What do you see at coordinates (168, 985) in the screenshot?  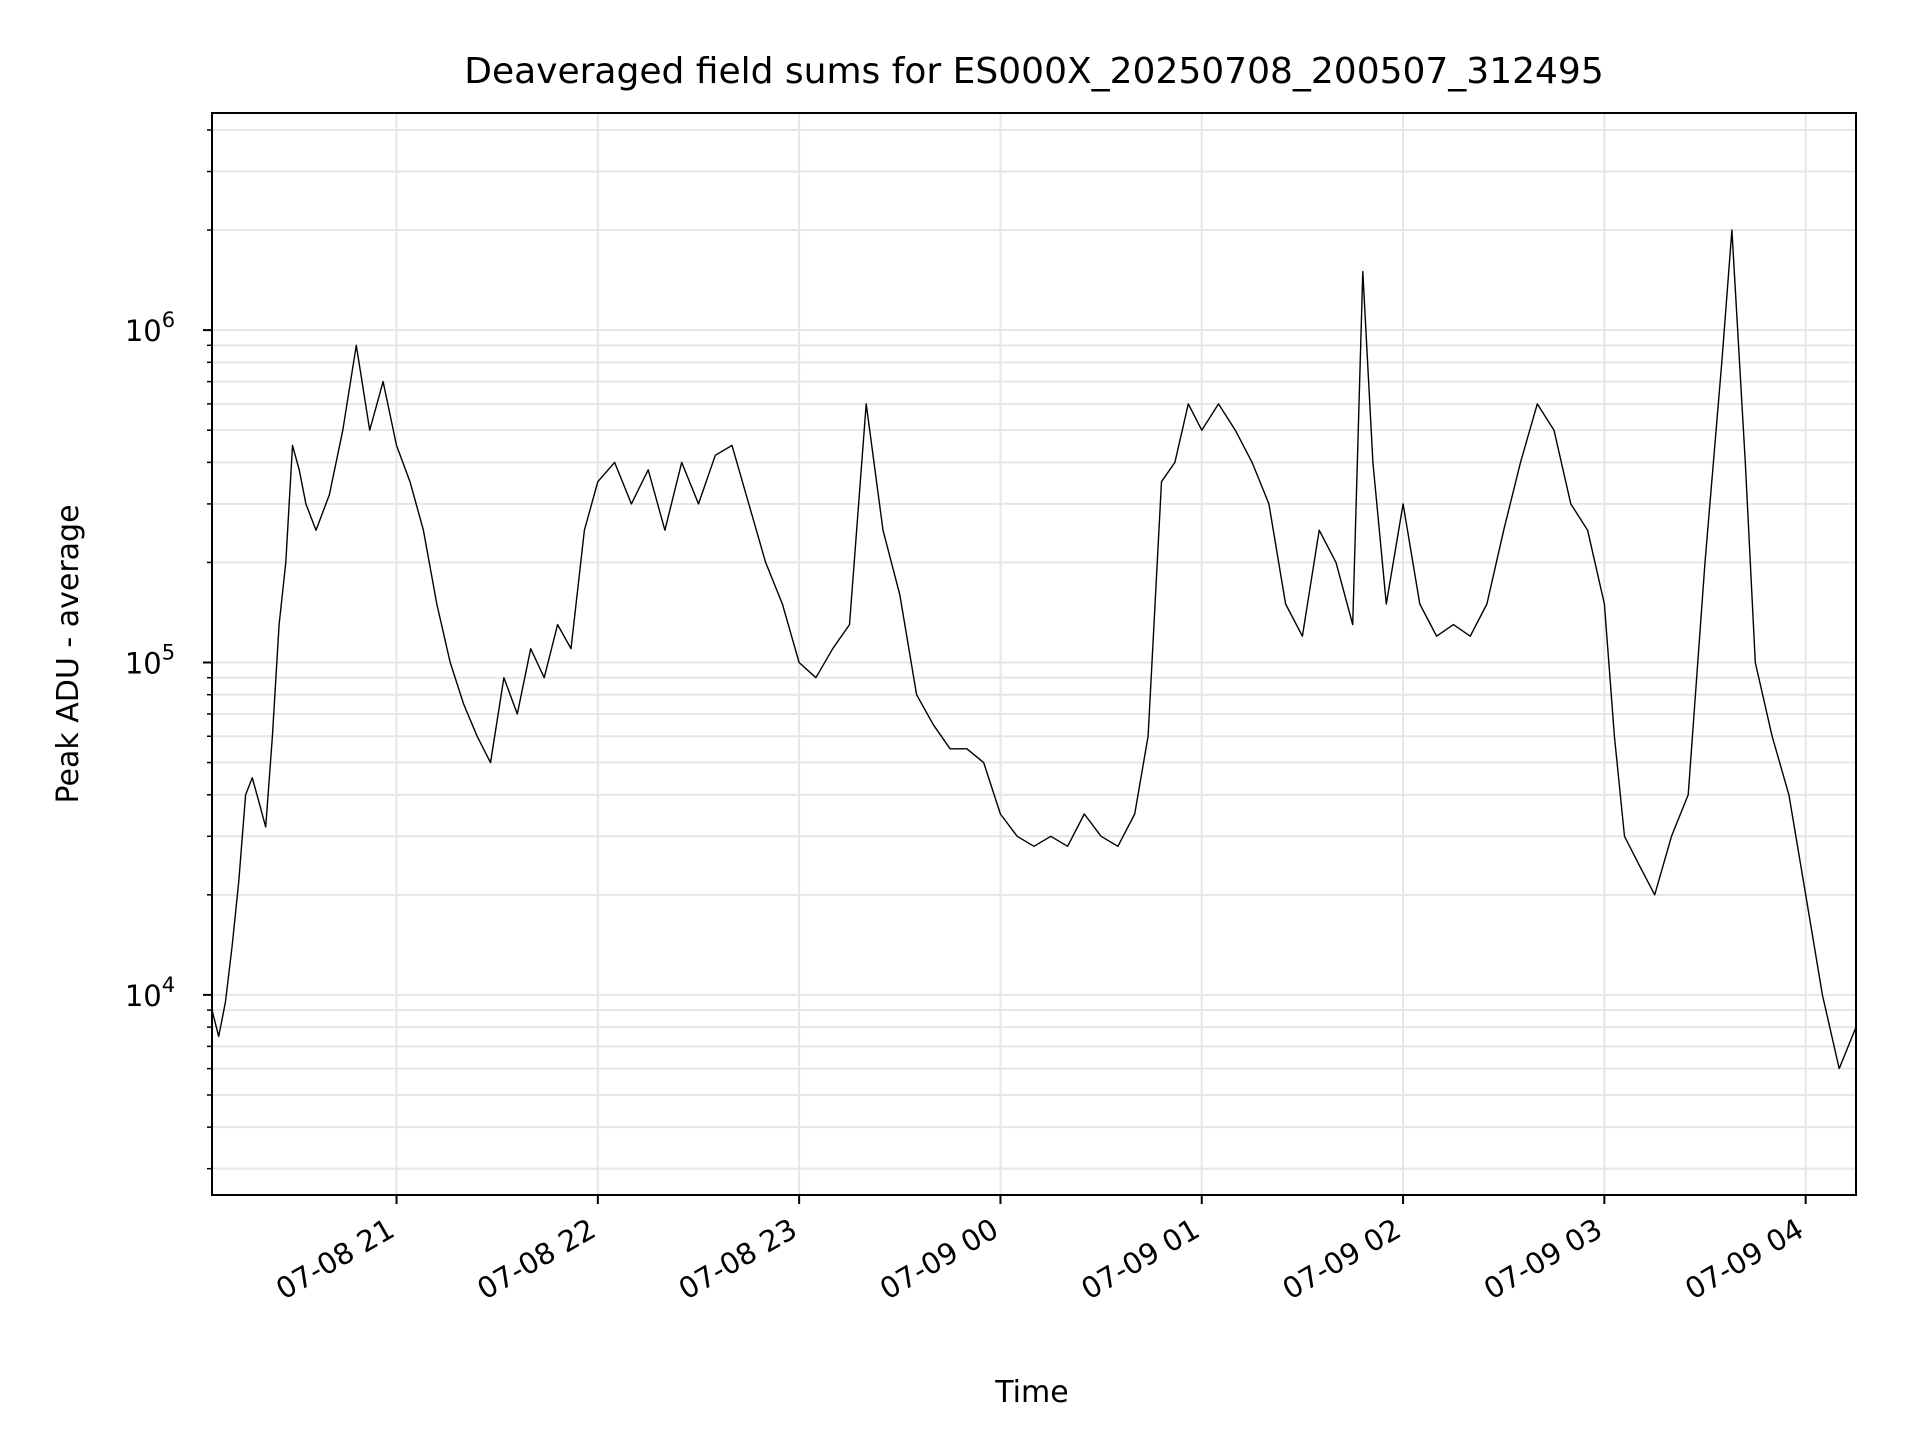 I see `y-tick-exponent: 4` at bounding box center [168, 985].